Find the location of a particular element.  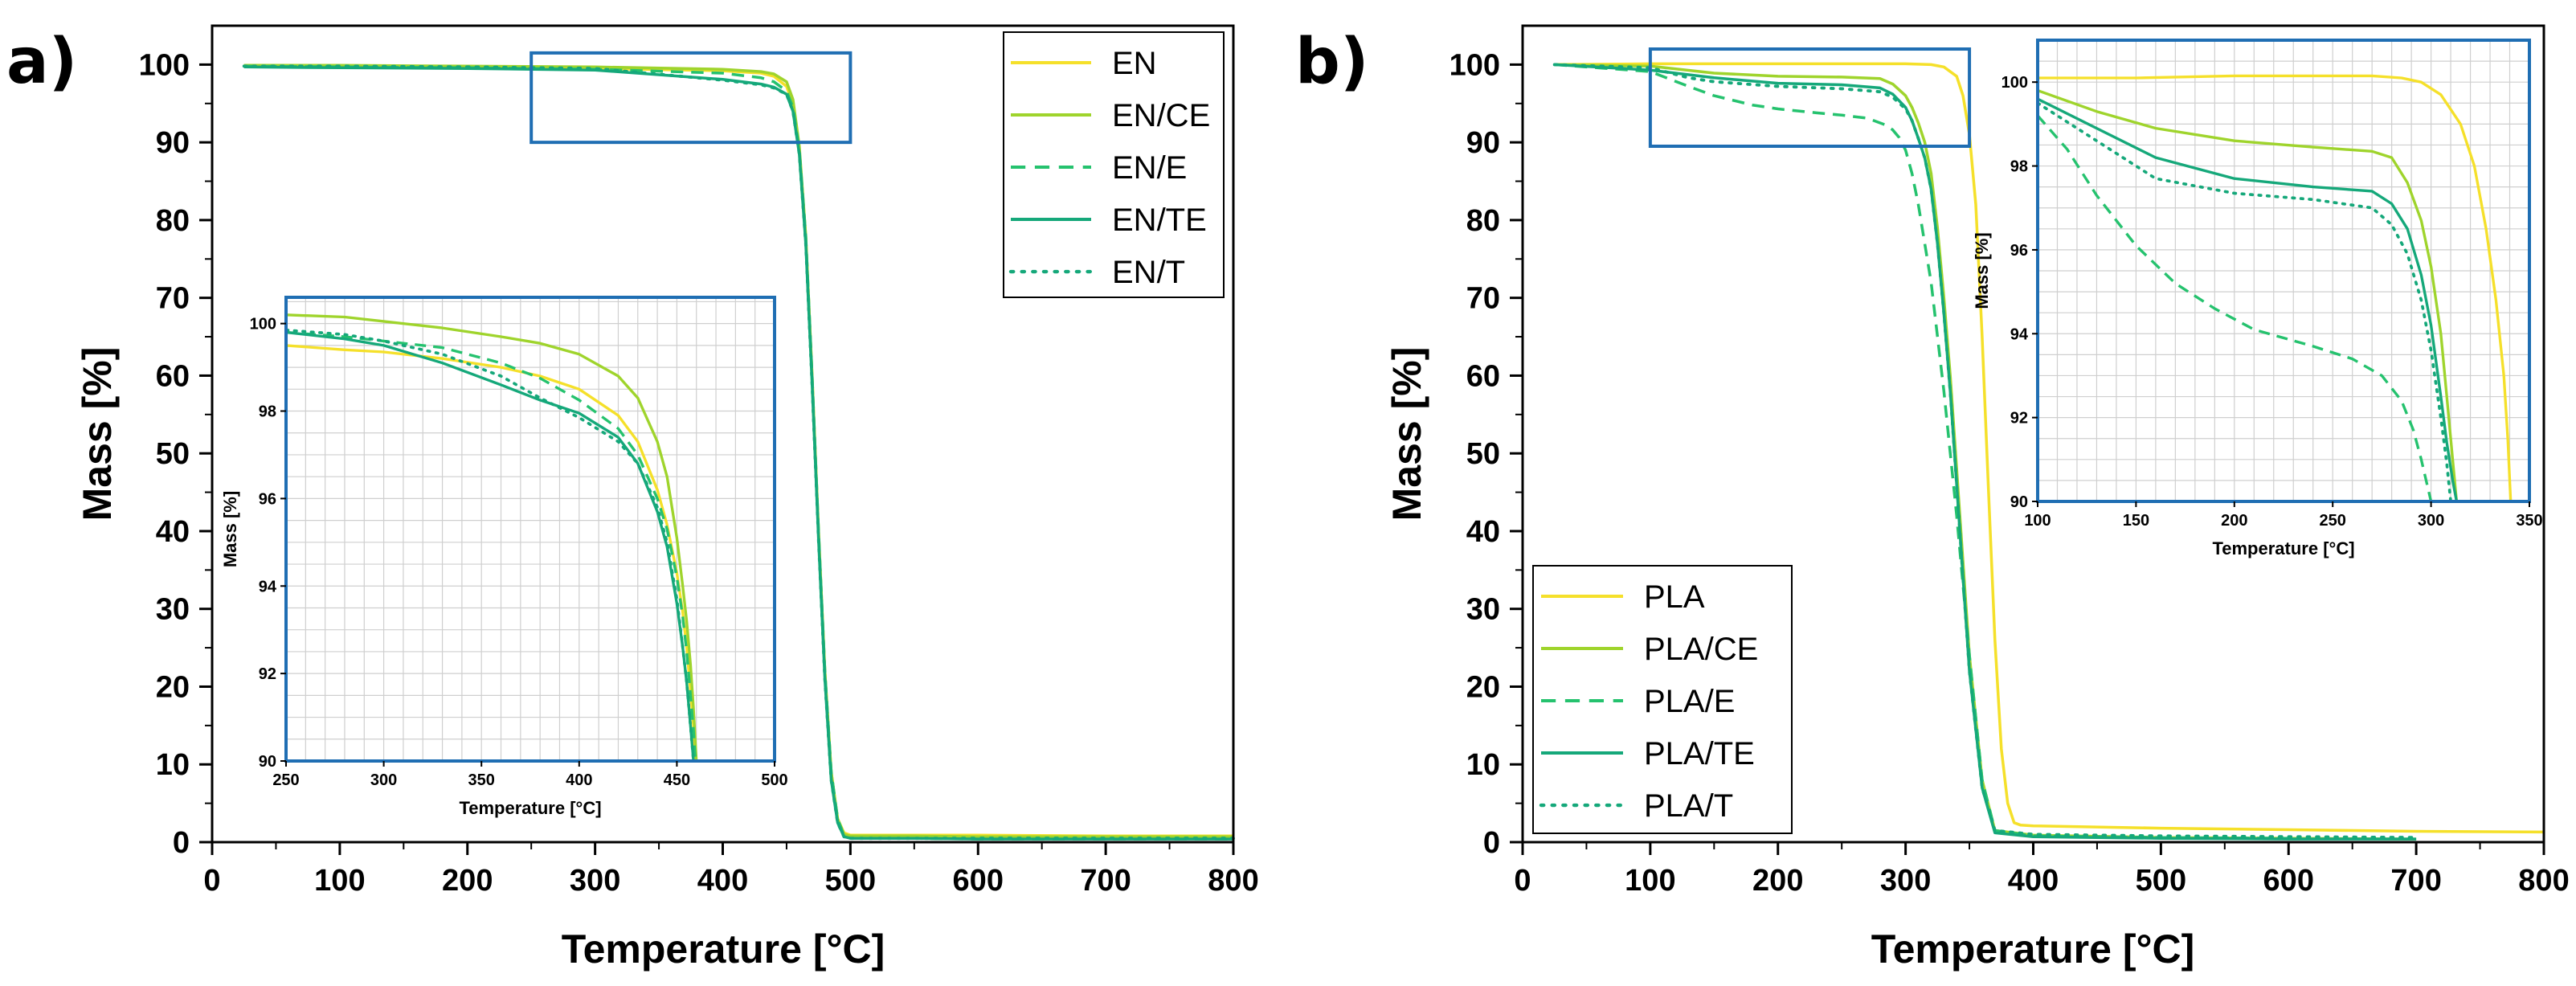

panel-b-x-tick-label: 100 is located at coordinates (1650, 881).